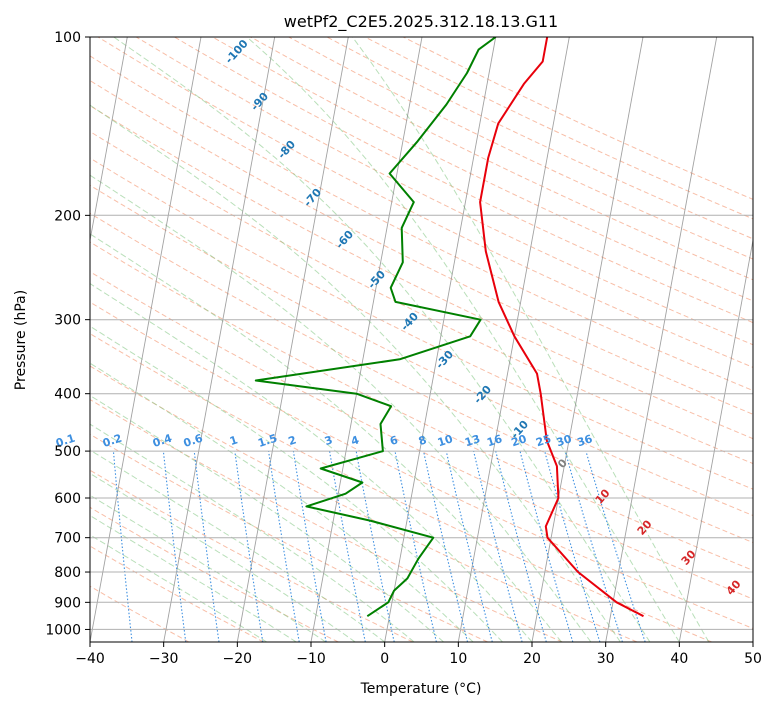 This screenshot has height=708, width=775. I want to click on mixing-ratio-label: 8, so click(422, 440).